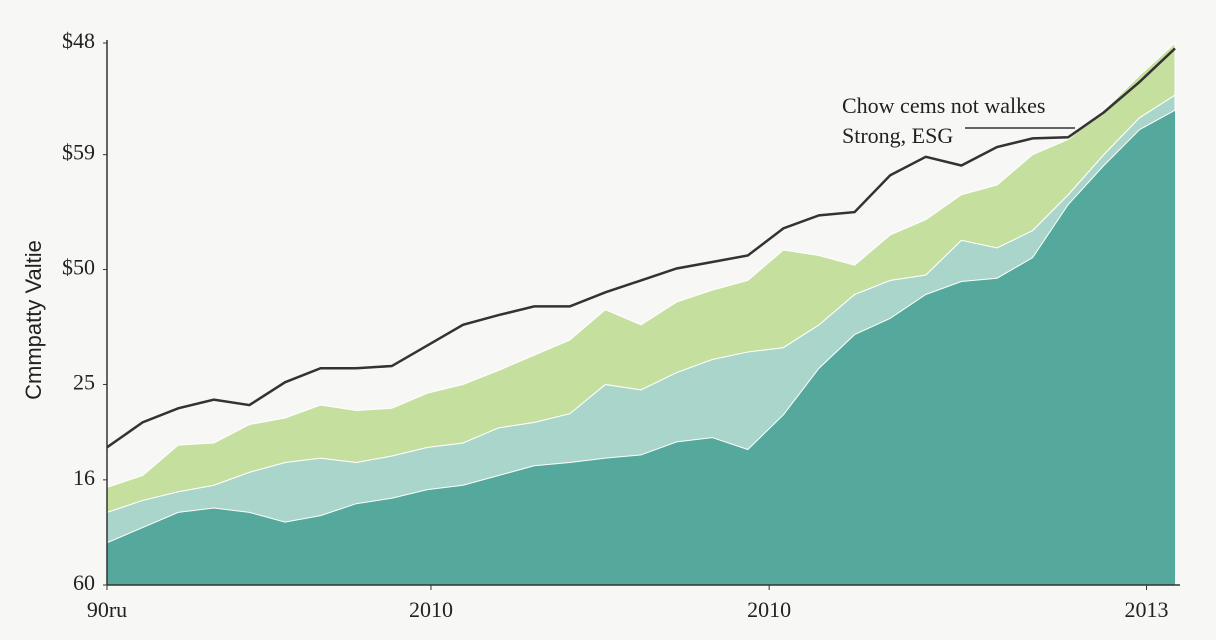 The height and width of the screenshot is (640, 1216). Describe the element at coordinates (84, 477) in the screenshot. I see `y-tick-label: 16` at that location.